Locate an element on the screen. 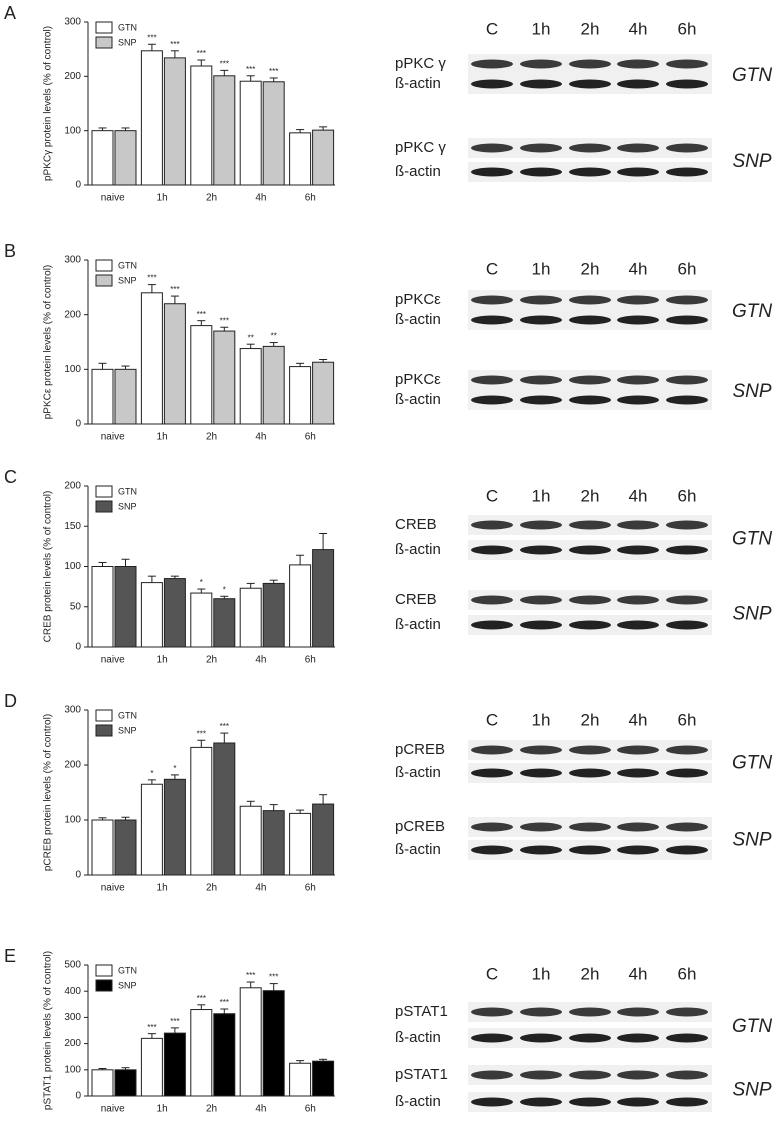 Image resolution: width=777 pixels, height=1121 pixels. treatment-label: SNP is located at coordinates (751, 1090).